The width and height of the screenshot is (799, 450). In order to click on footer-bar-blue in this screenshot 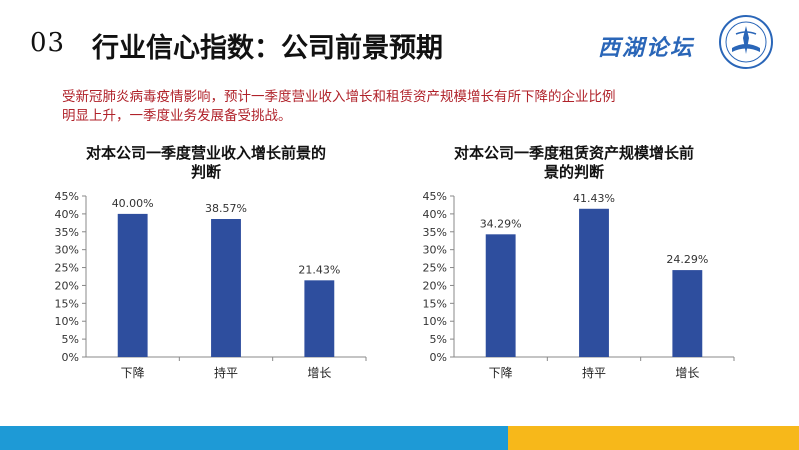, I will do `click(254, 438)`.